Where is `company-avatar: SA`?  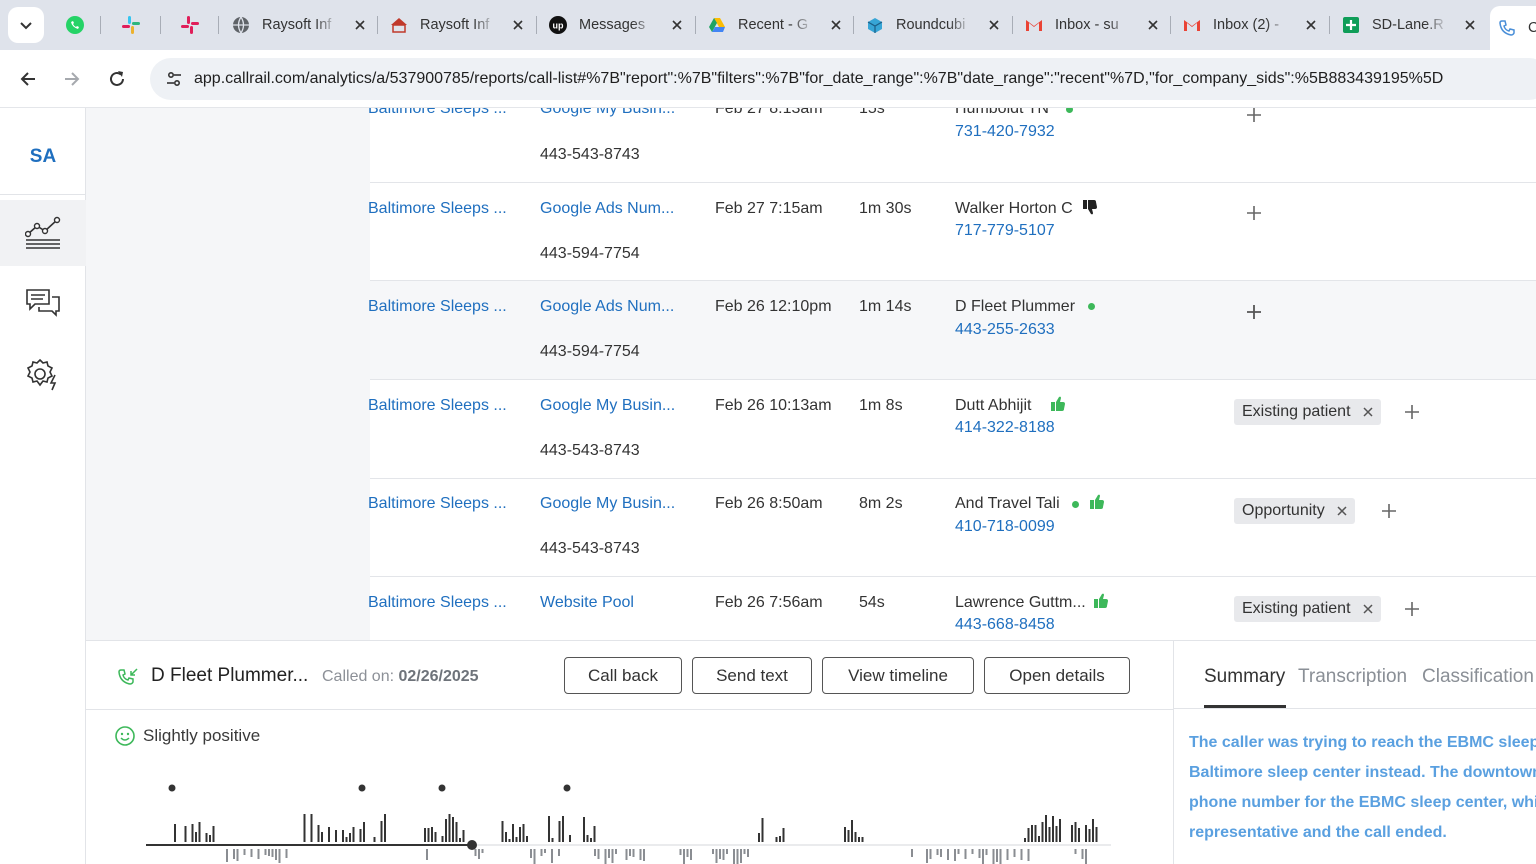 company-avatar: SA is located at coordinates (43, 157).